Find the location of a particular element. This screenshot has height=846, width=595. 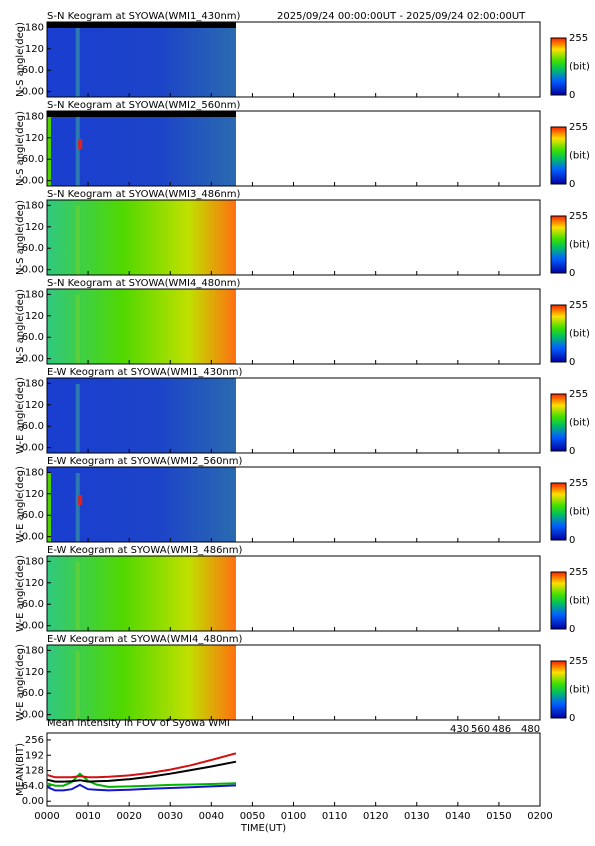

y-tick-label: 192 is located at coordinates (34, 755).